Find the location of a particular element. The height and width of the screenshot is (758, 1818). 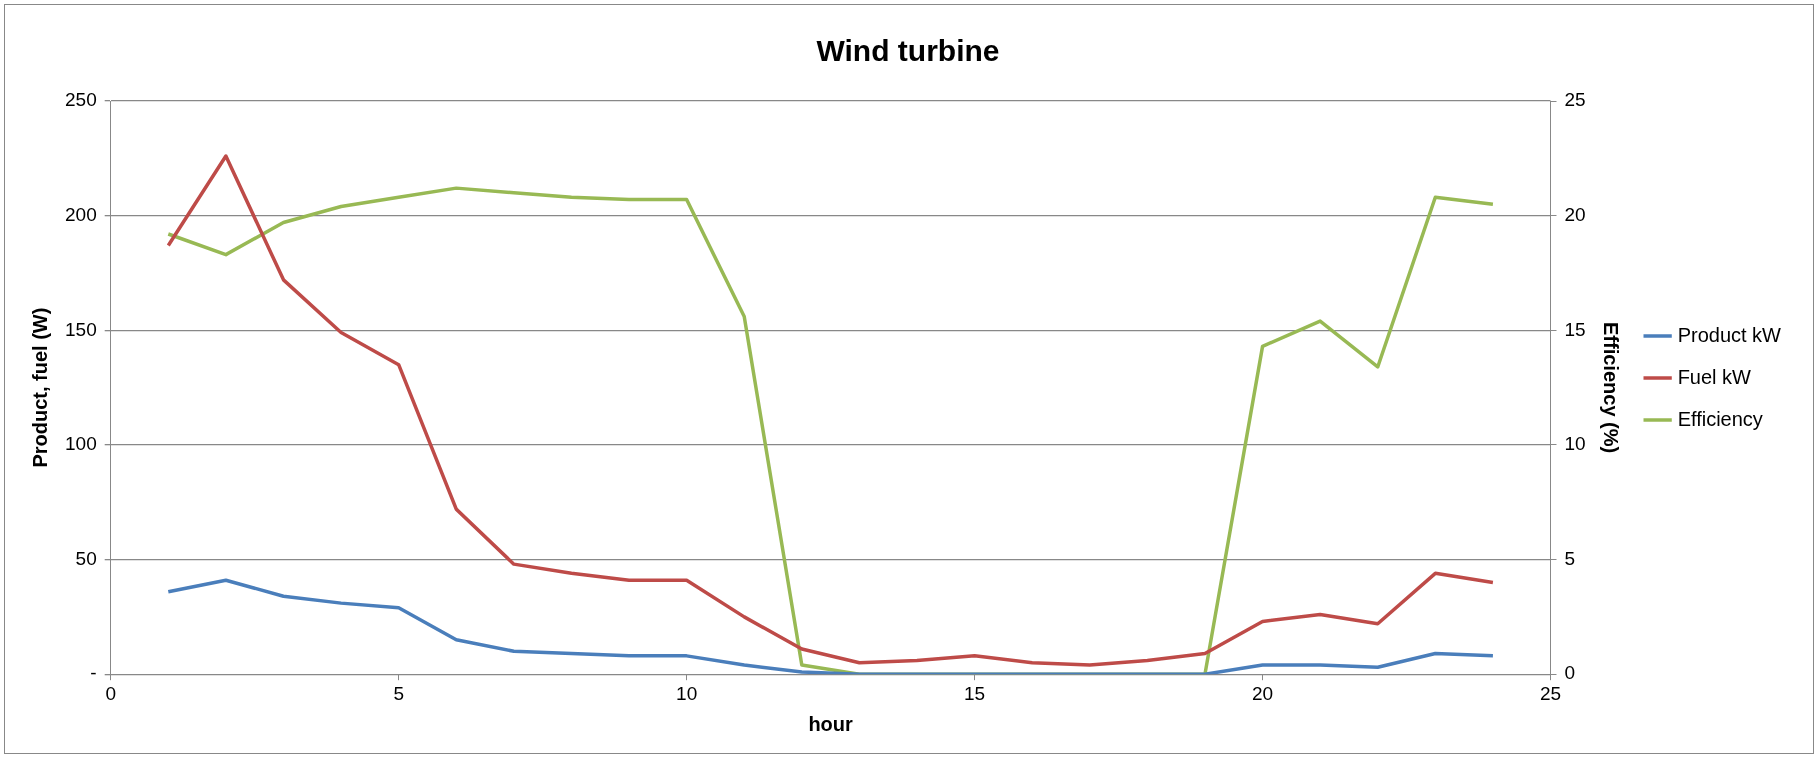

chart-title: Wind turbine is located at coordinates (908, 51).